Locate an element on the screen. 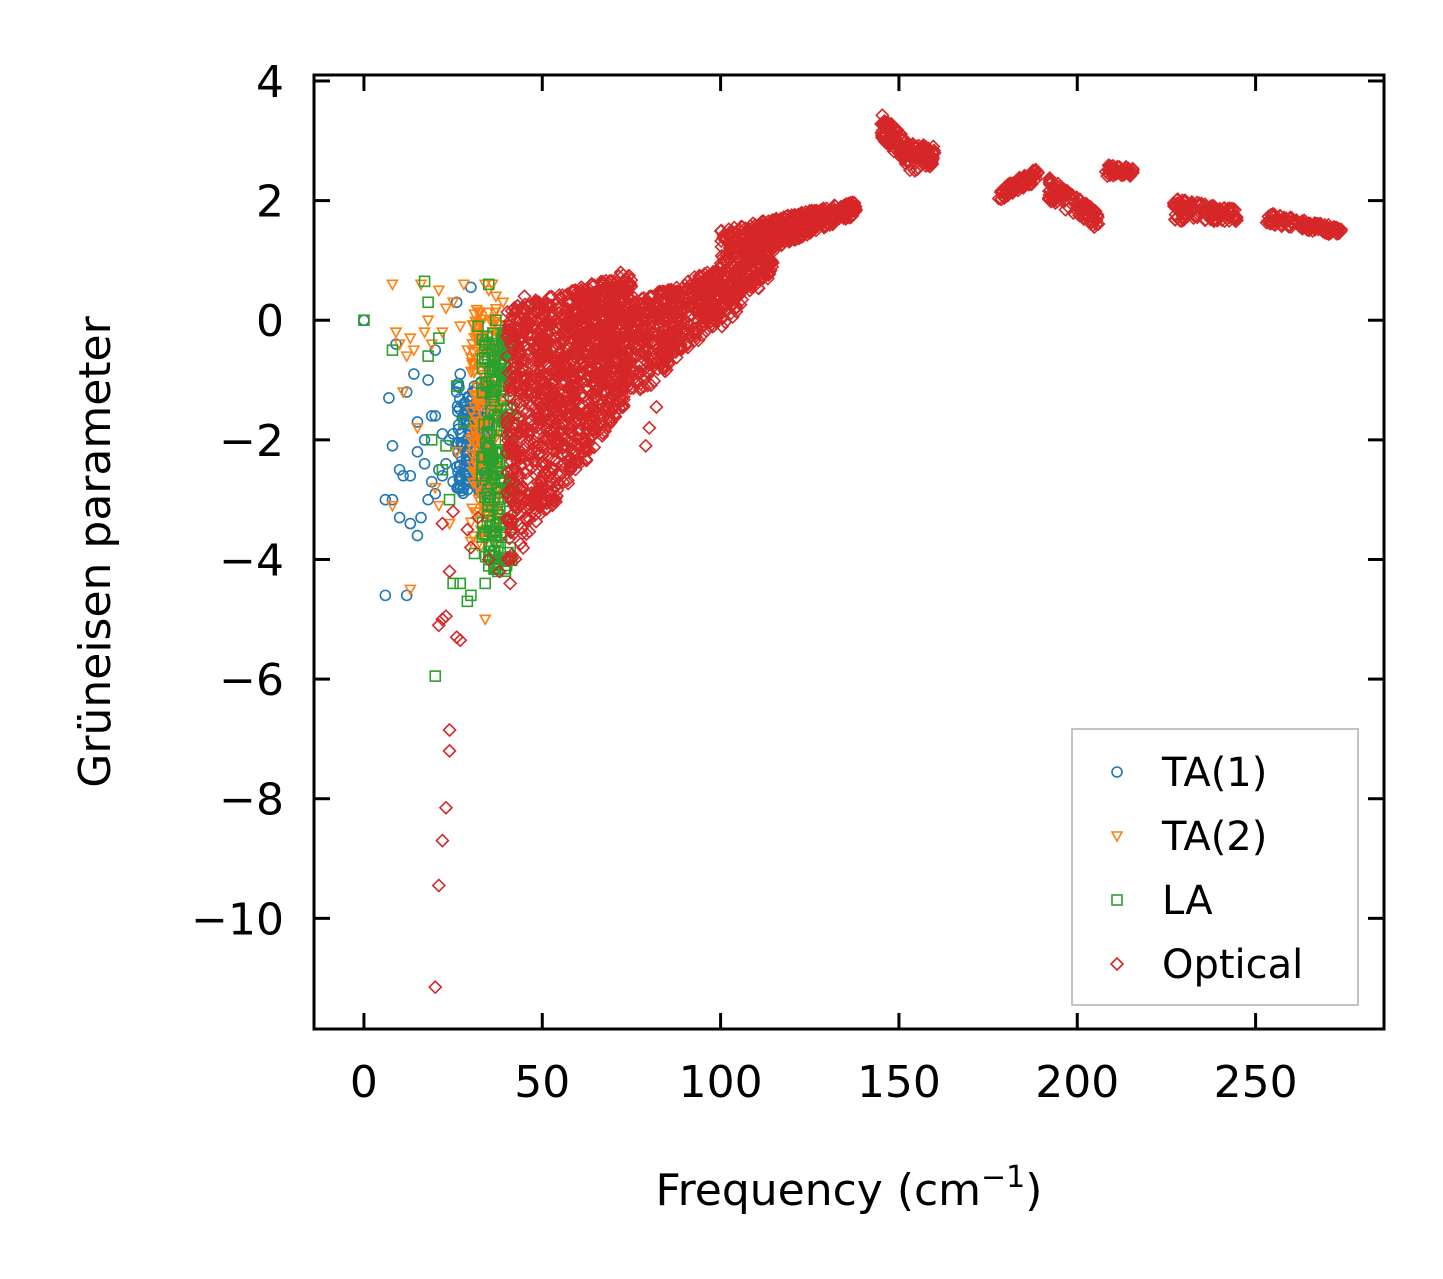  y-tick-label: 4 is located at coordinates (270, 82).